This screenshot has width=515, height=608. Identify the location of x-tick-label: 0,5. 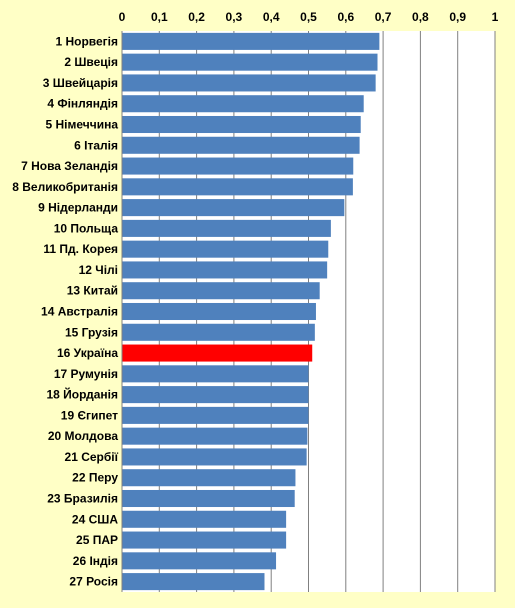
(308, 17).